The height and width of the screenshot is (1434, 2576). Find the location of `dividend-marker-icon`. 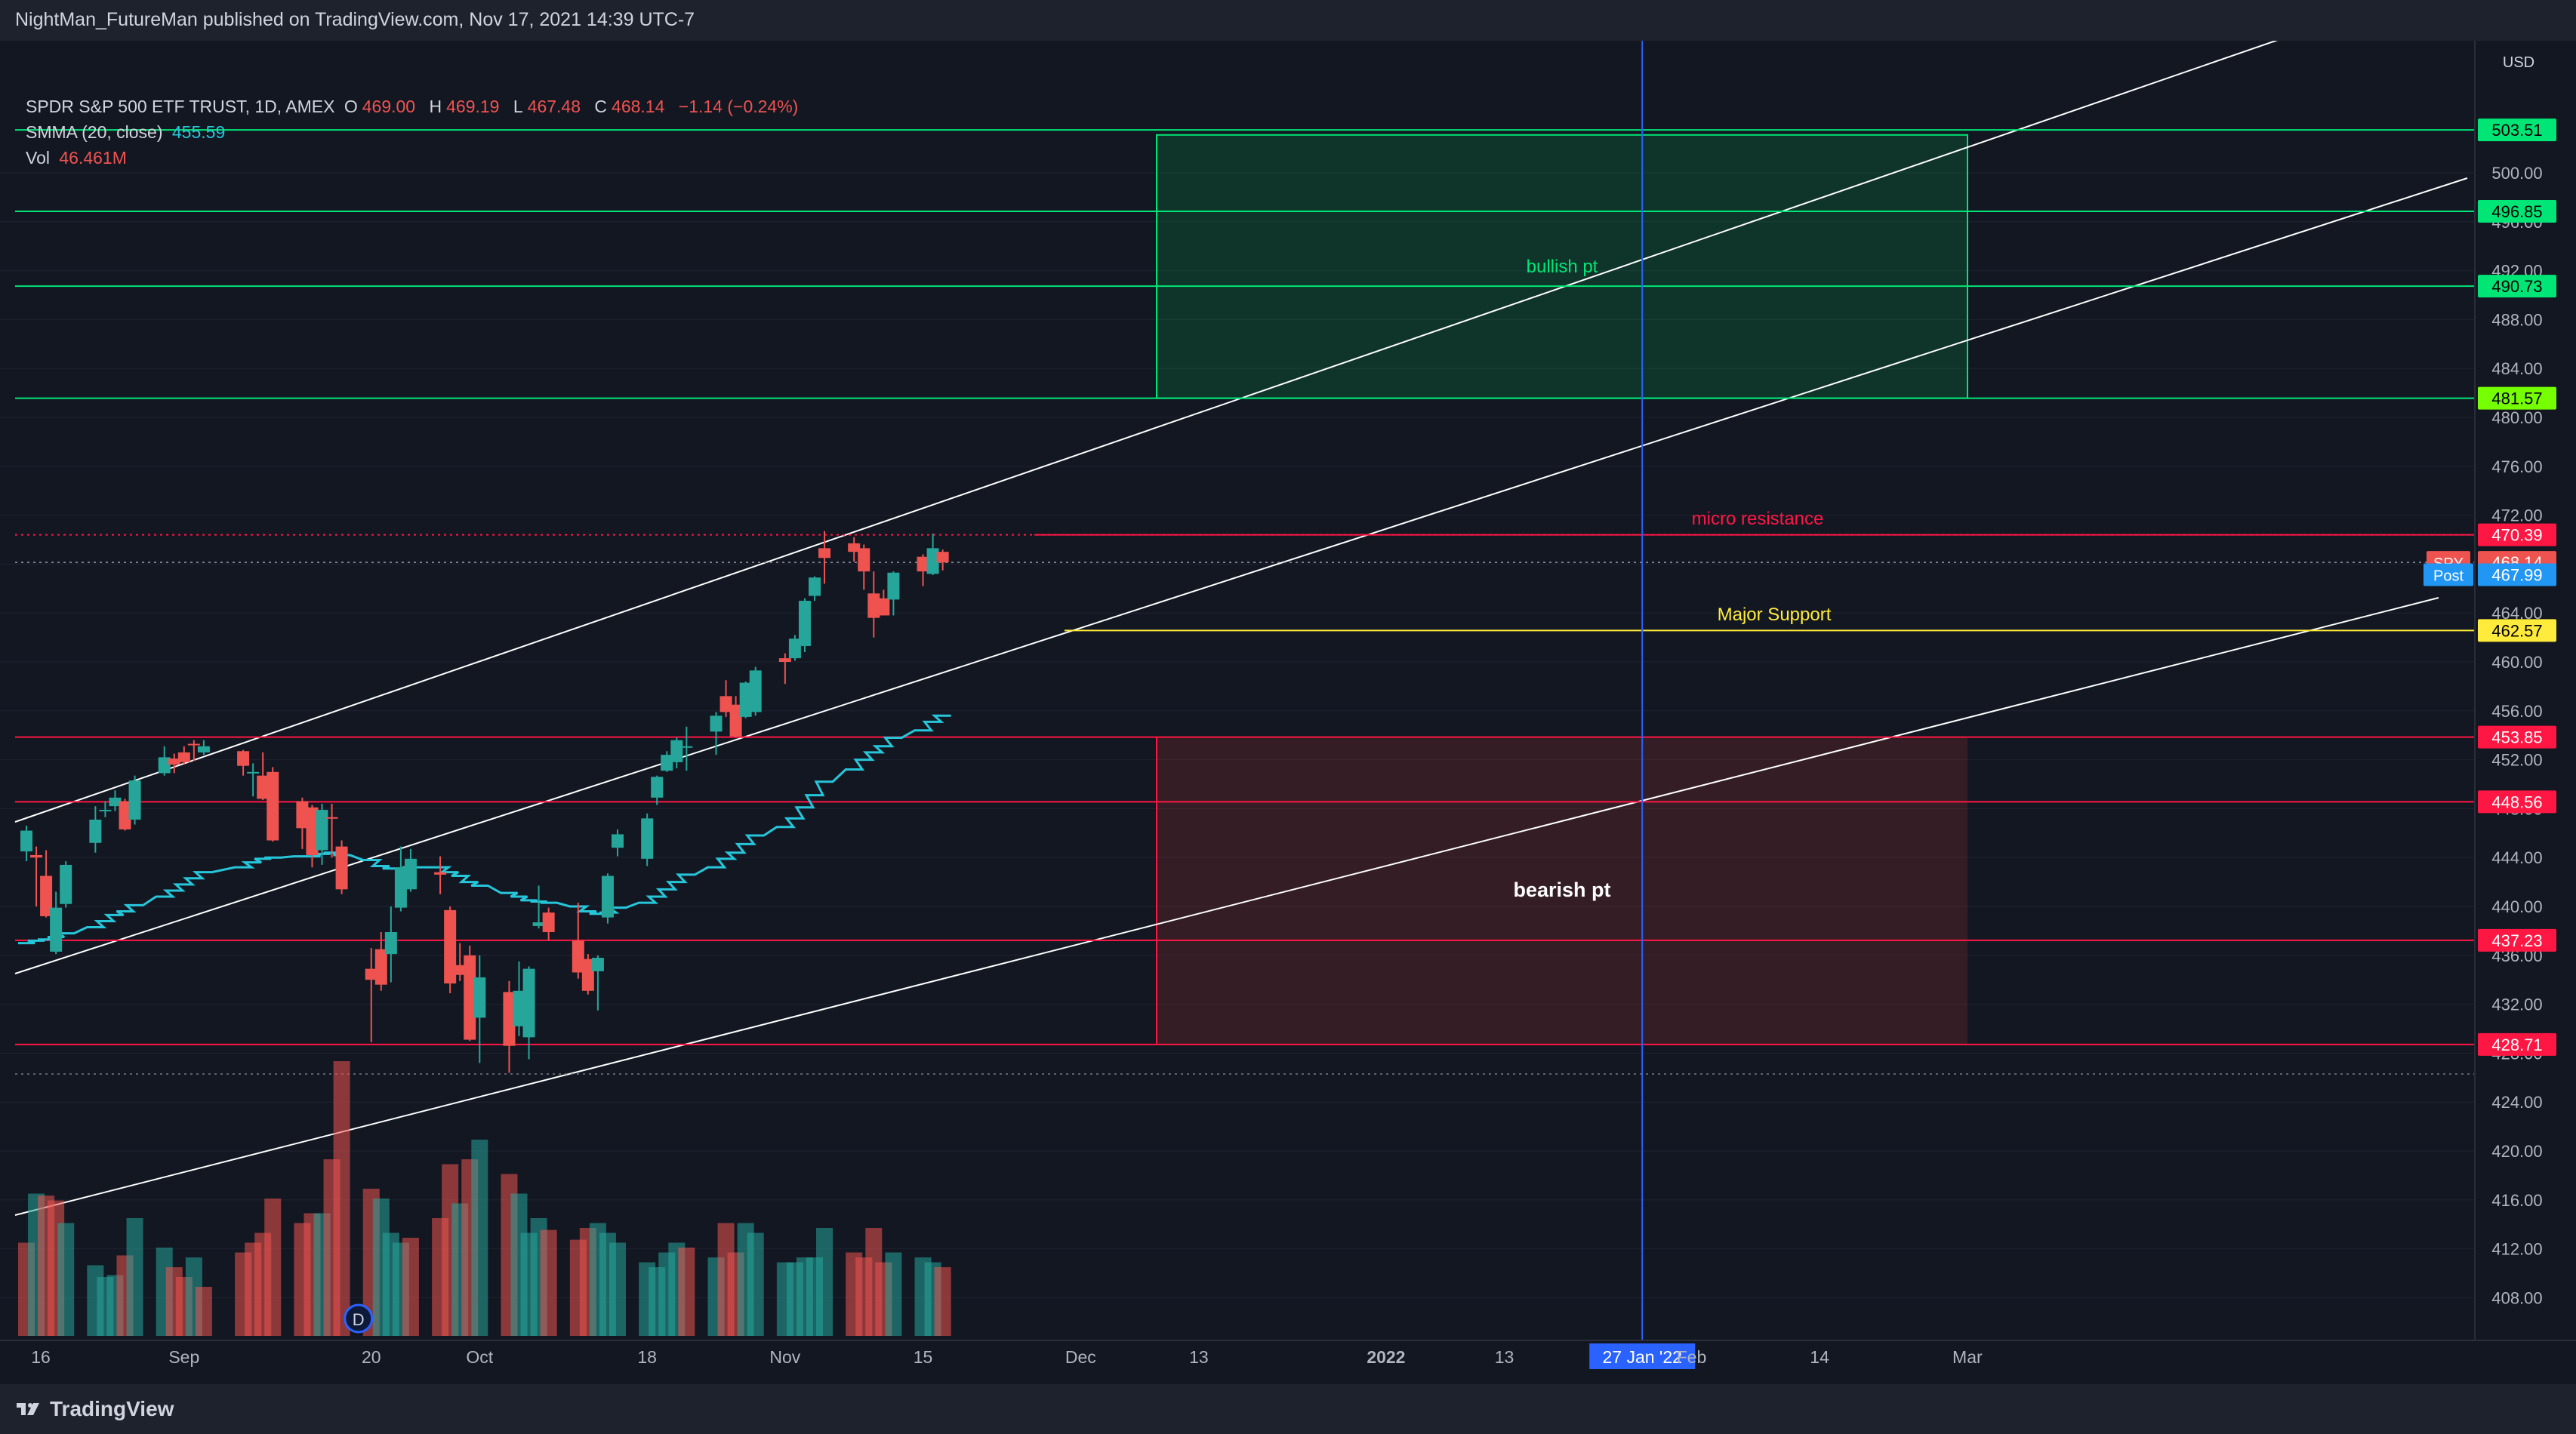

dividend-marker-icon is located at coordinates (359, 1318).